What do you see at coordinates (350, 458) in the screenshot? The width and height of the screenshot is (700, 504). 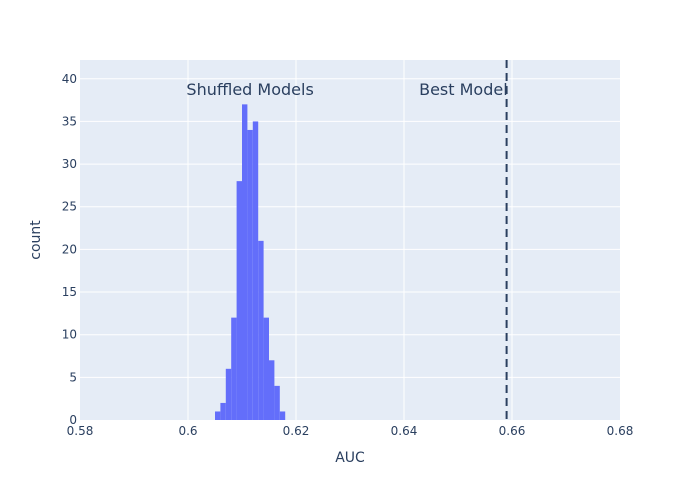 I see `x-axis-title: AUC` at bounding box center [350, 458].